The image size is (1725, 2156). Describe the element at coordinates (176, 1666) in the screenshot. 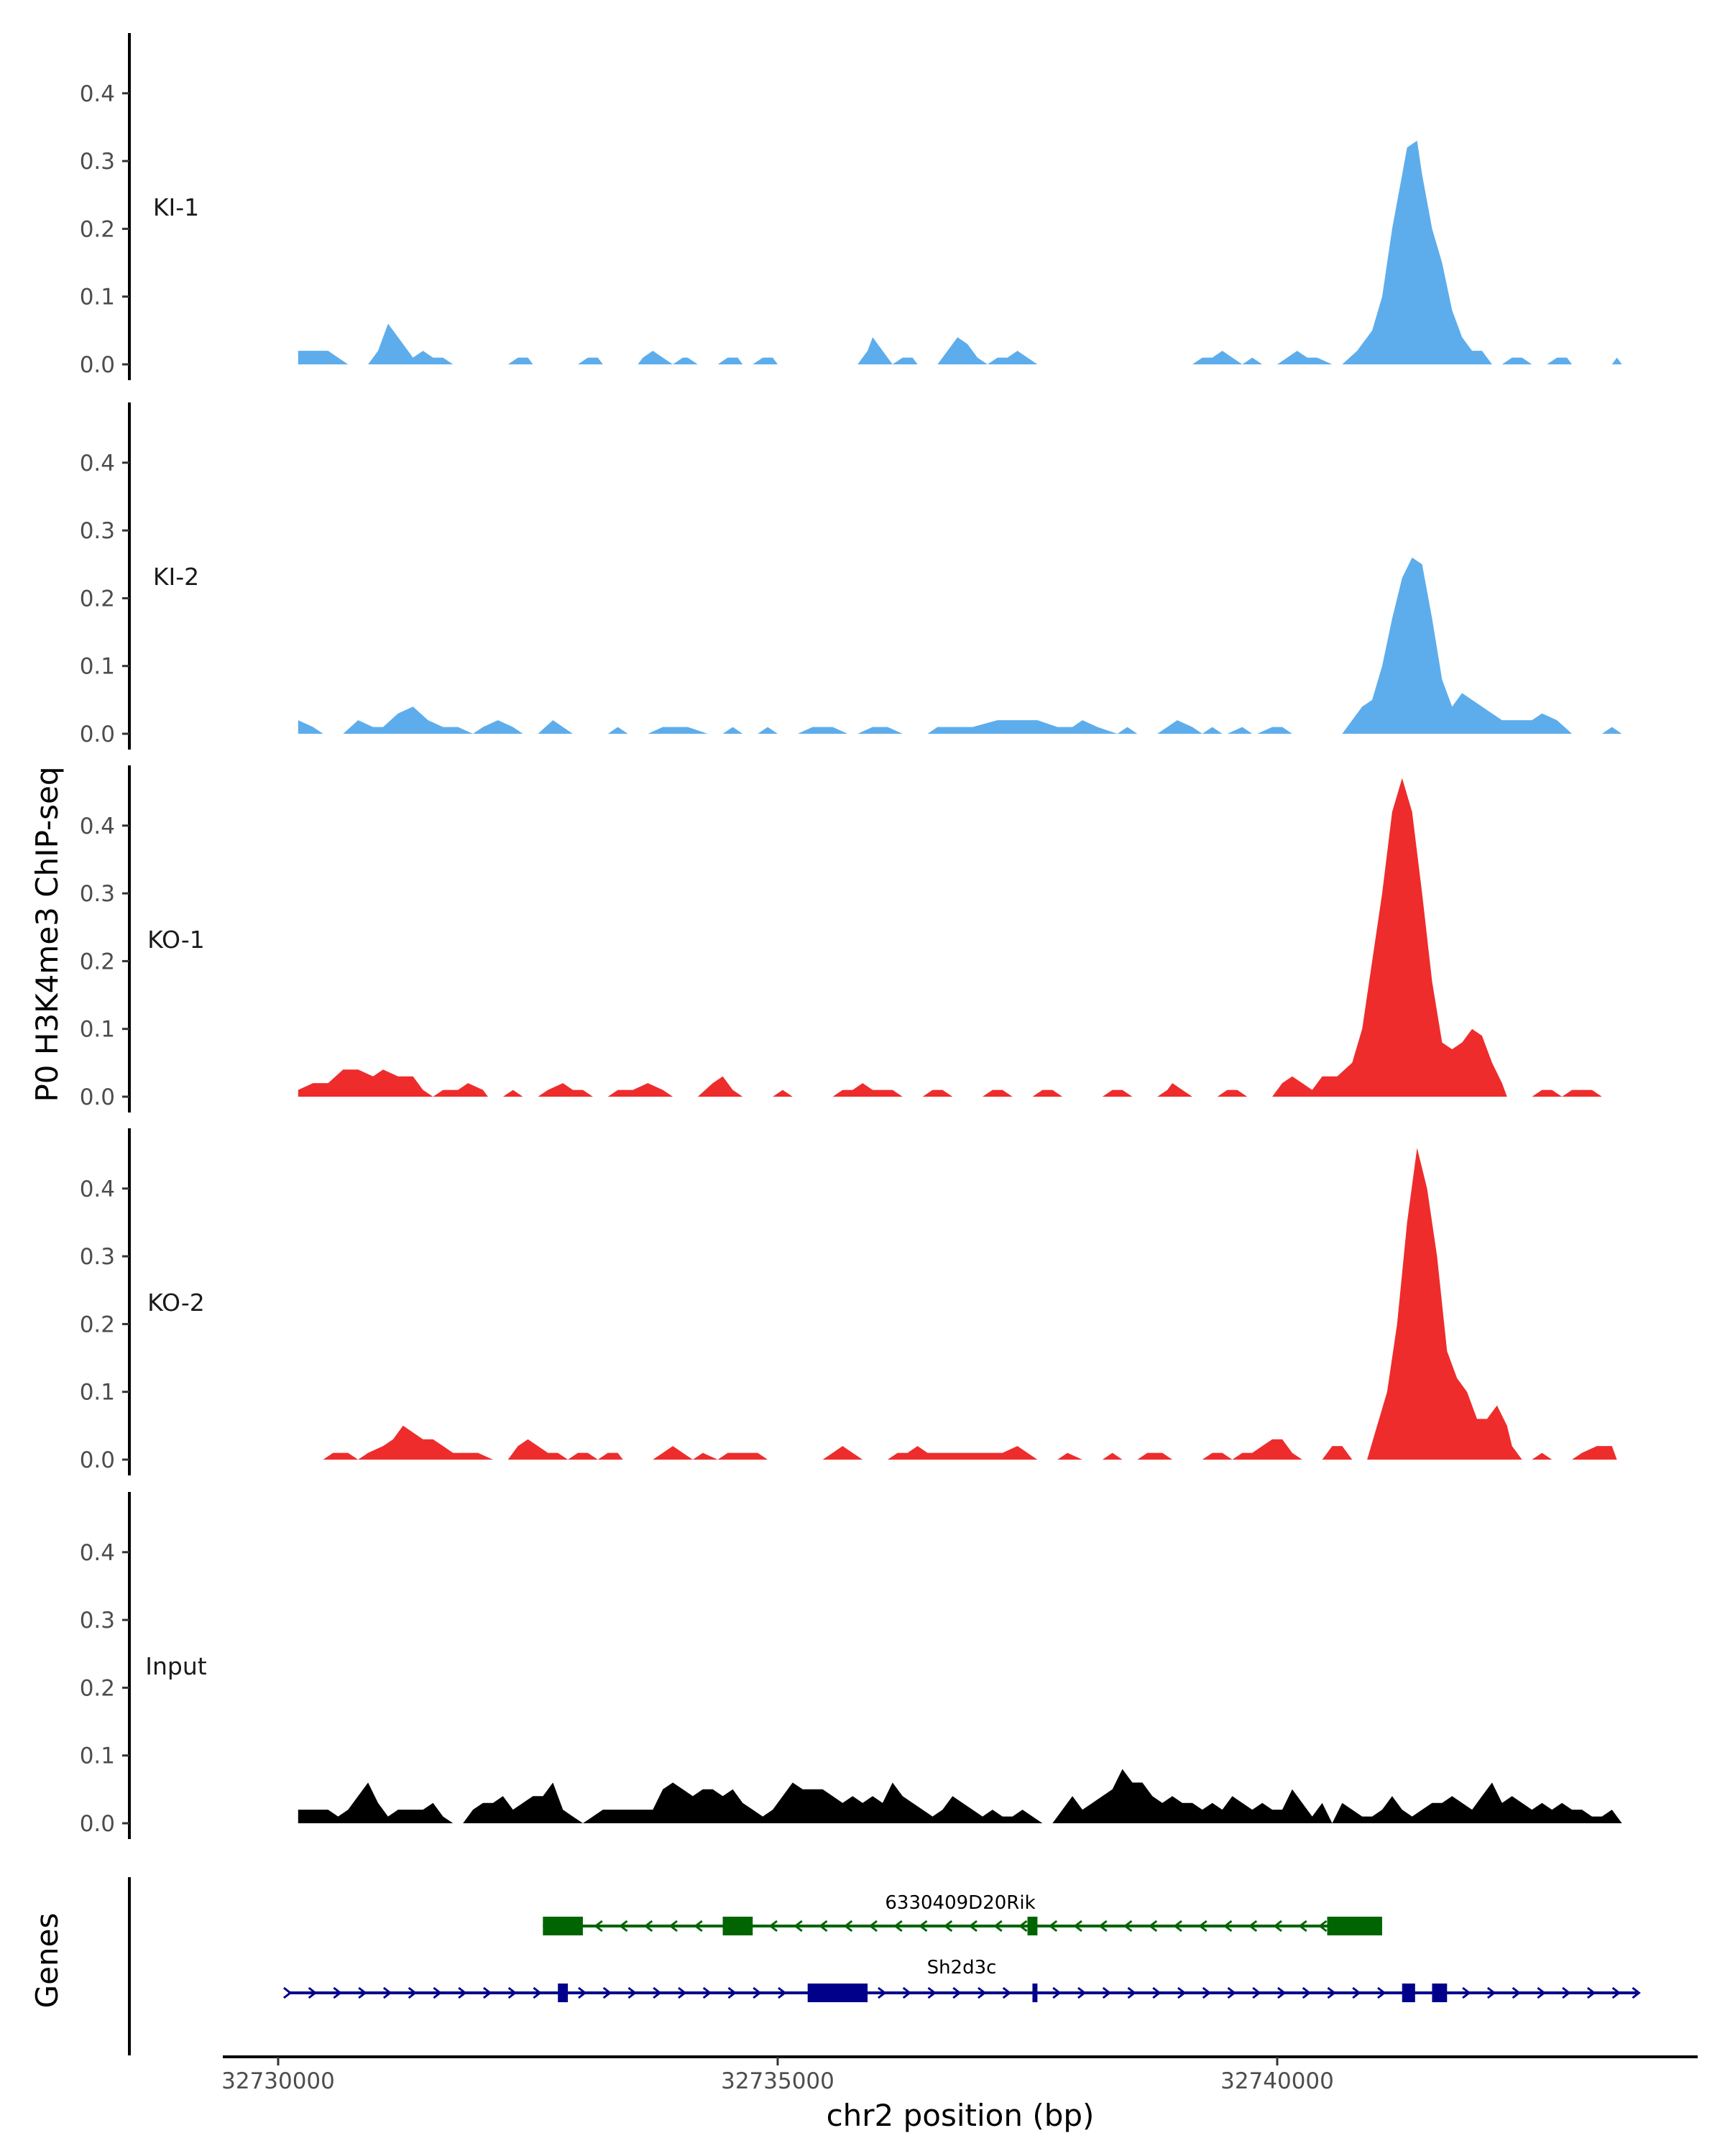

I see `track-name-label: Input` at that location.